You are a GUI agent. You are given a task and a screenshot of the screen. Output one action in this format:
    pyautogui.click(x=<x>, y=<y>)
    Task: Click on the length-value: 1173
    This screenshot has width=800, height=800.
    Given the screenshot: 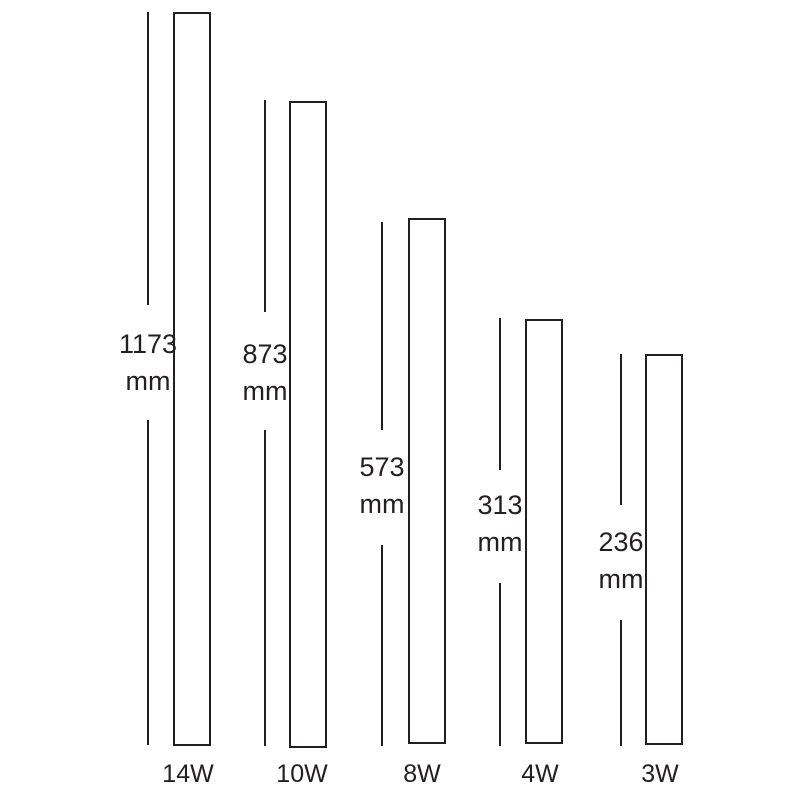 What is the action you would take?
    pyautogui.click(x=148, y=344)
    